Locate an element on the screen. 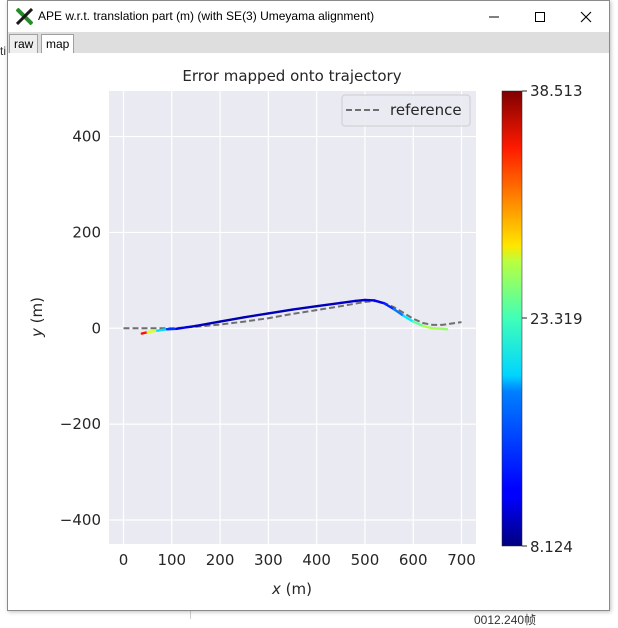 This screenshot has height=628, width=618. colorbar-gradient is located at coordinates (512, 318).